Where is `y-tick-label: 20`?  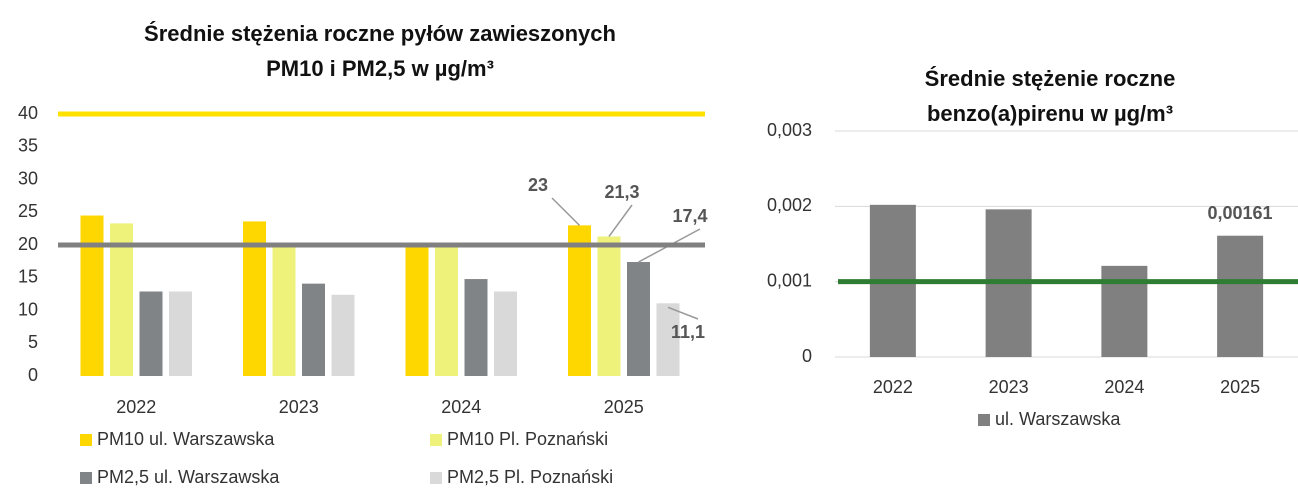 y-tick-label: 20 is located at coordinates (28, 244).